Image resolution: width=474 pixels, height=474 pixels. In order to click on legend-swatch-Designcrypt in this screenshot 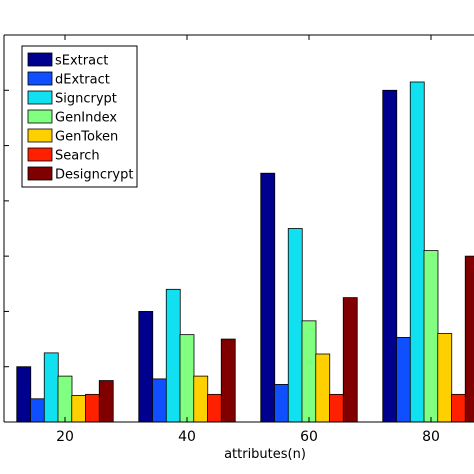, I will do `click(40, 173)`.